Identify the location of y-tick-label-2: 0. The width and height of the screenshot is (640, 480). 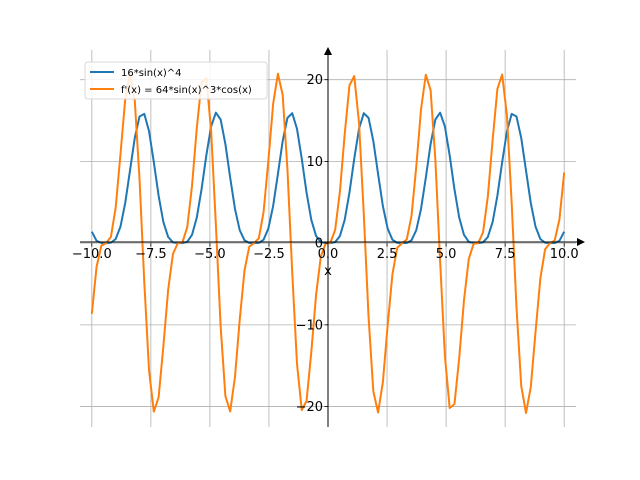
(319, 244).